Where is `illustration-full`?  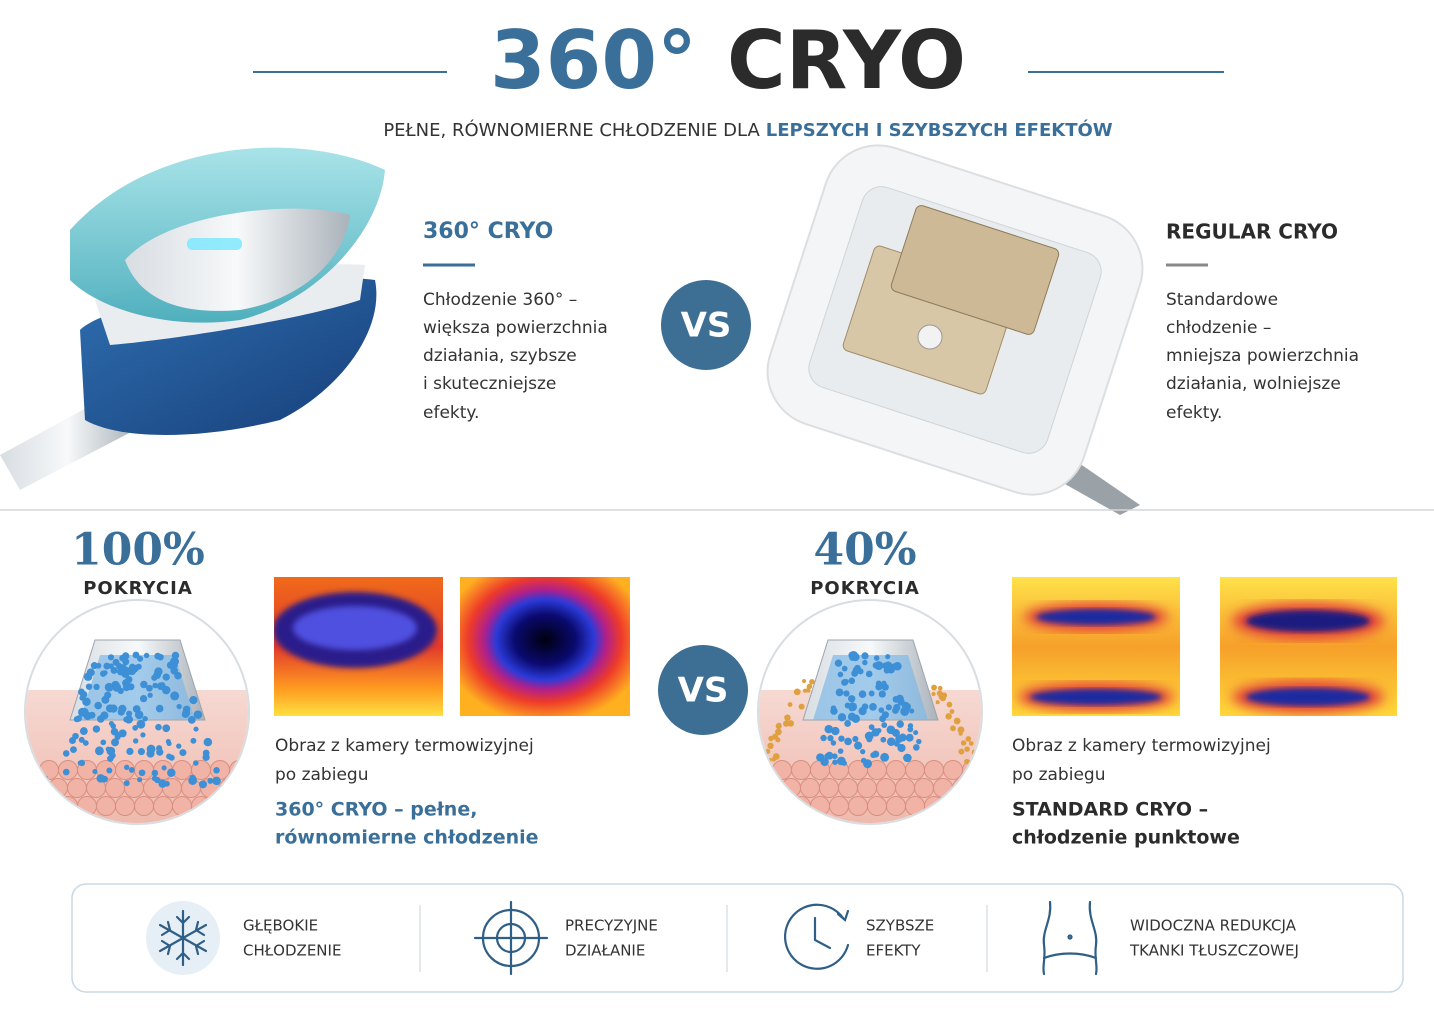 illustration-full is located at coordinates (137, 712).